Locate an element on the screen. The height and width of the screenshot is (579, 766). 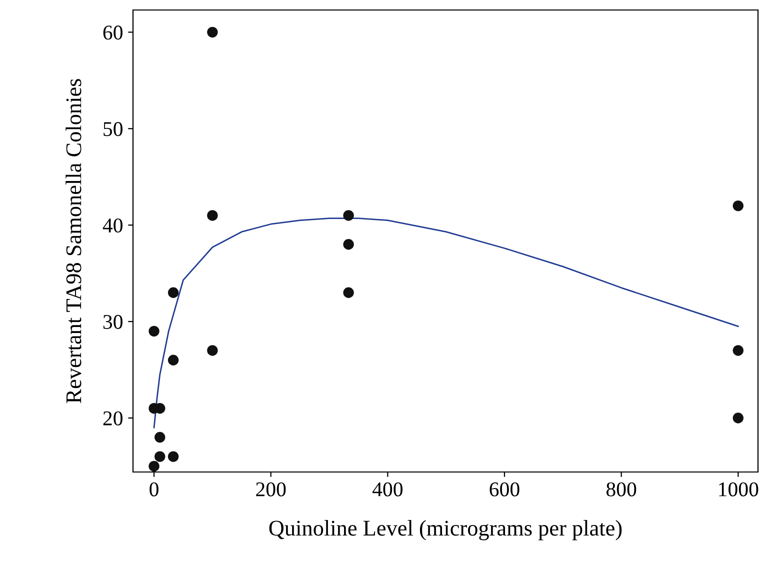
y-tick-label: 20 is located at coordinates (112, 418).